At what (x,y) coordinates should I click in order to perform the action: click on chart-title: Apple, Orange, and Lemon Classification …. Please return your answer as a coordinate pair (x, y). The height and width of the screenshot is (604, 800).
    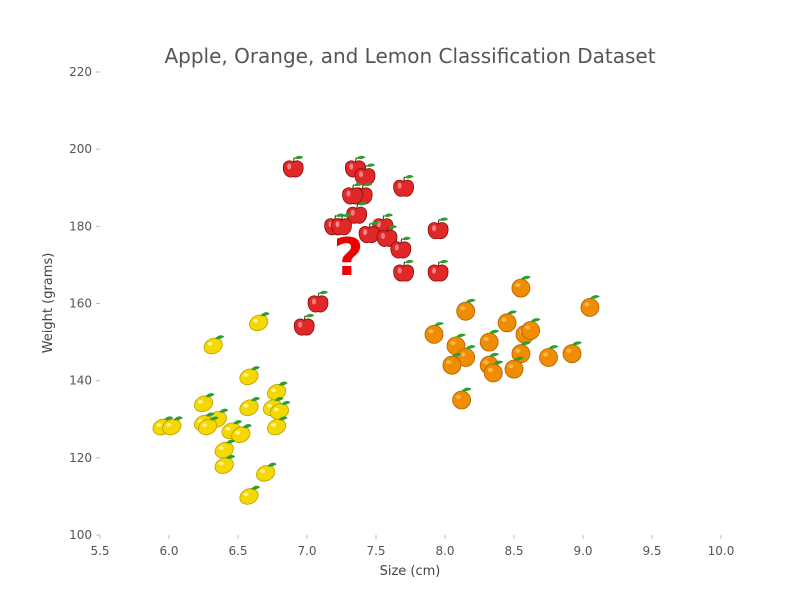
    Looking at the image, I should click on (409, 56).